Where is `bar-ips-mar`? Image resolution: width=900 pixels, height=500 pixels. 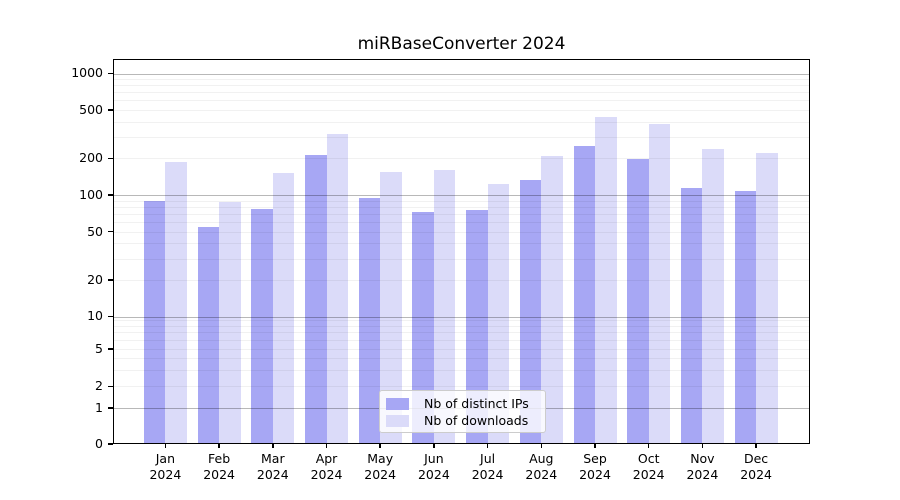
bar-ips-mar is located at coordinates (262, 326).